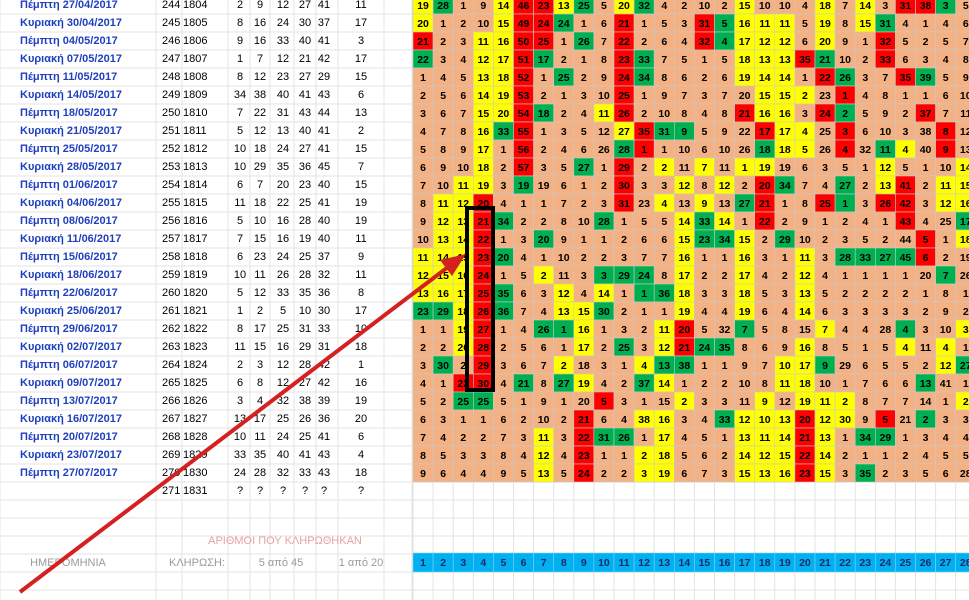 The height and width of the screenshot is (600, 969). Describe the element at coordinates (926, 6) in the screenshot. I see `grid-value: 38` at that location.